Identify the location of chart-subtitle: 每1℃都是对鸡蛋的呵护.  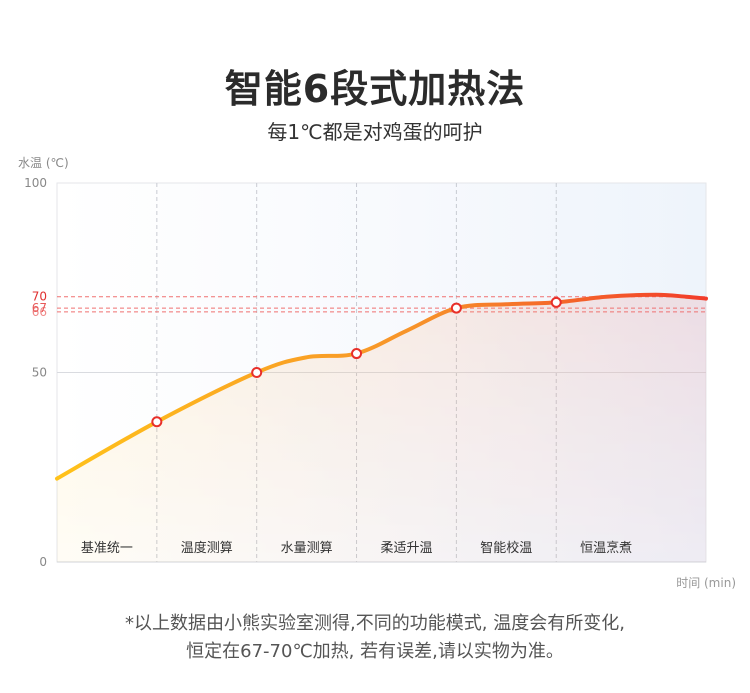
(375, 132).